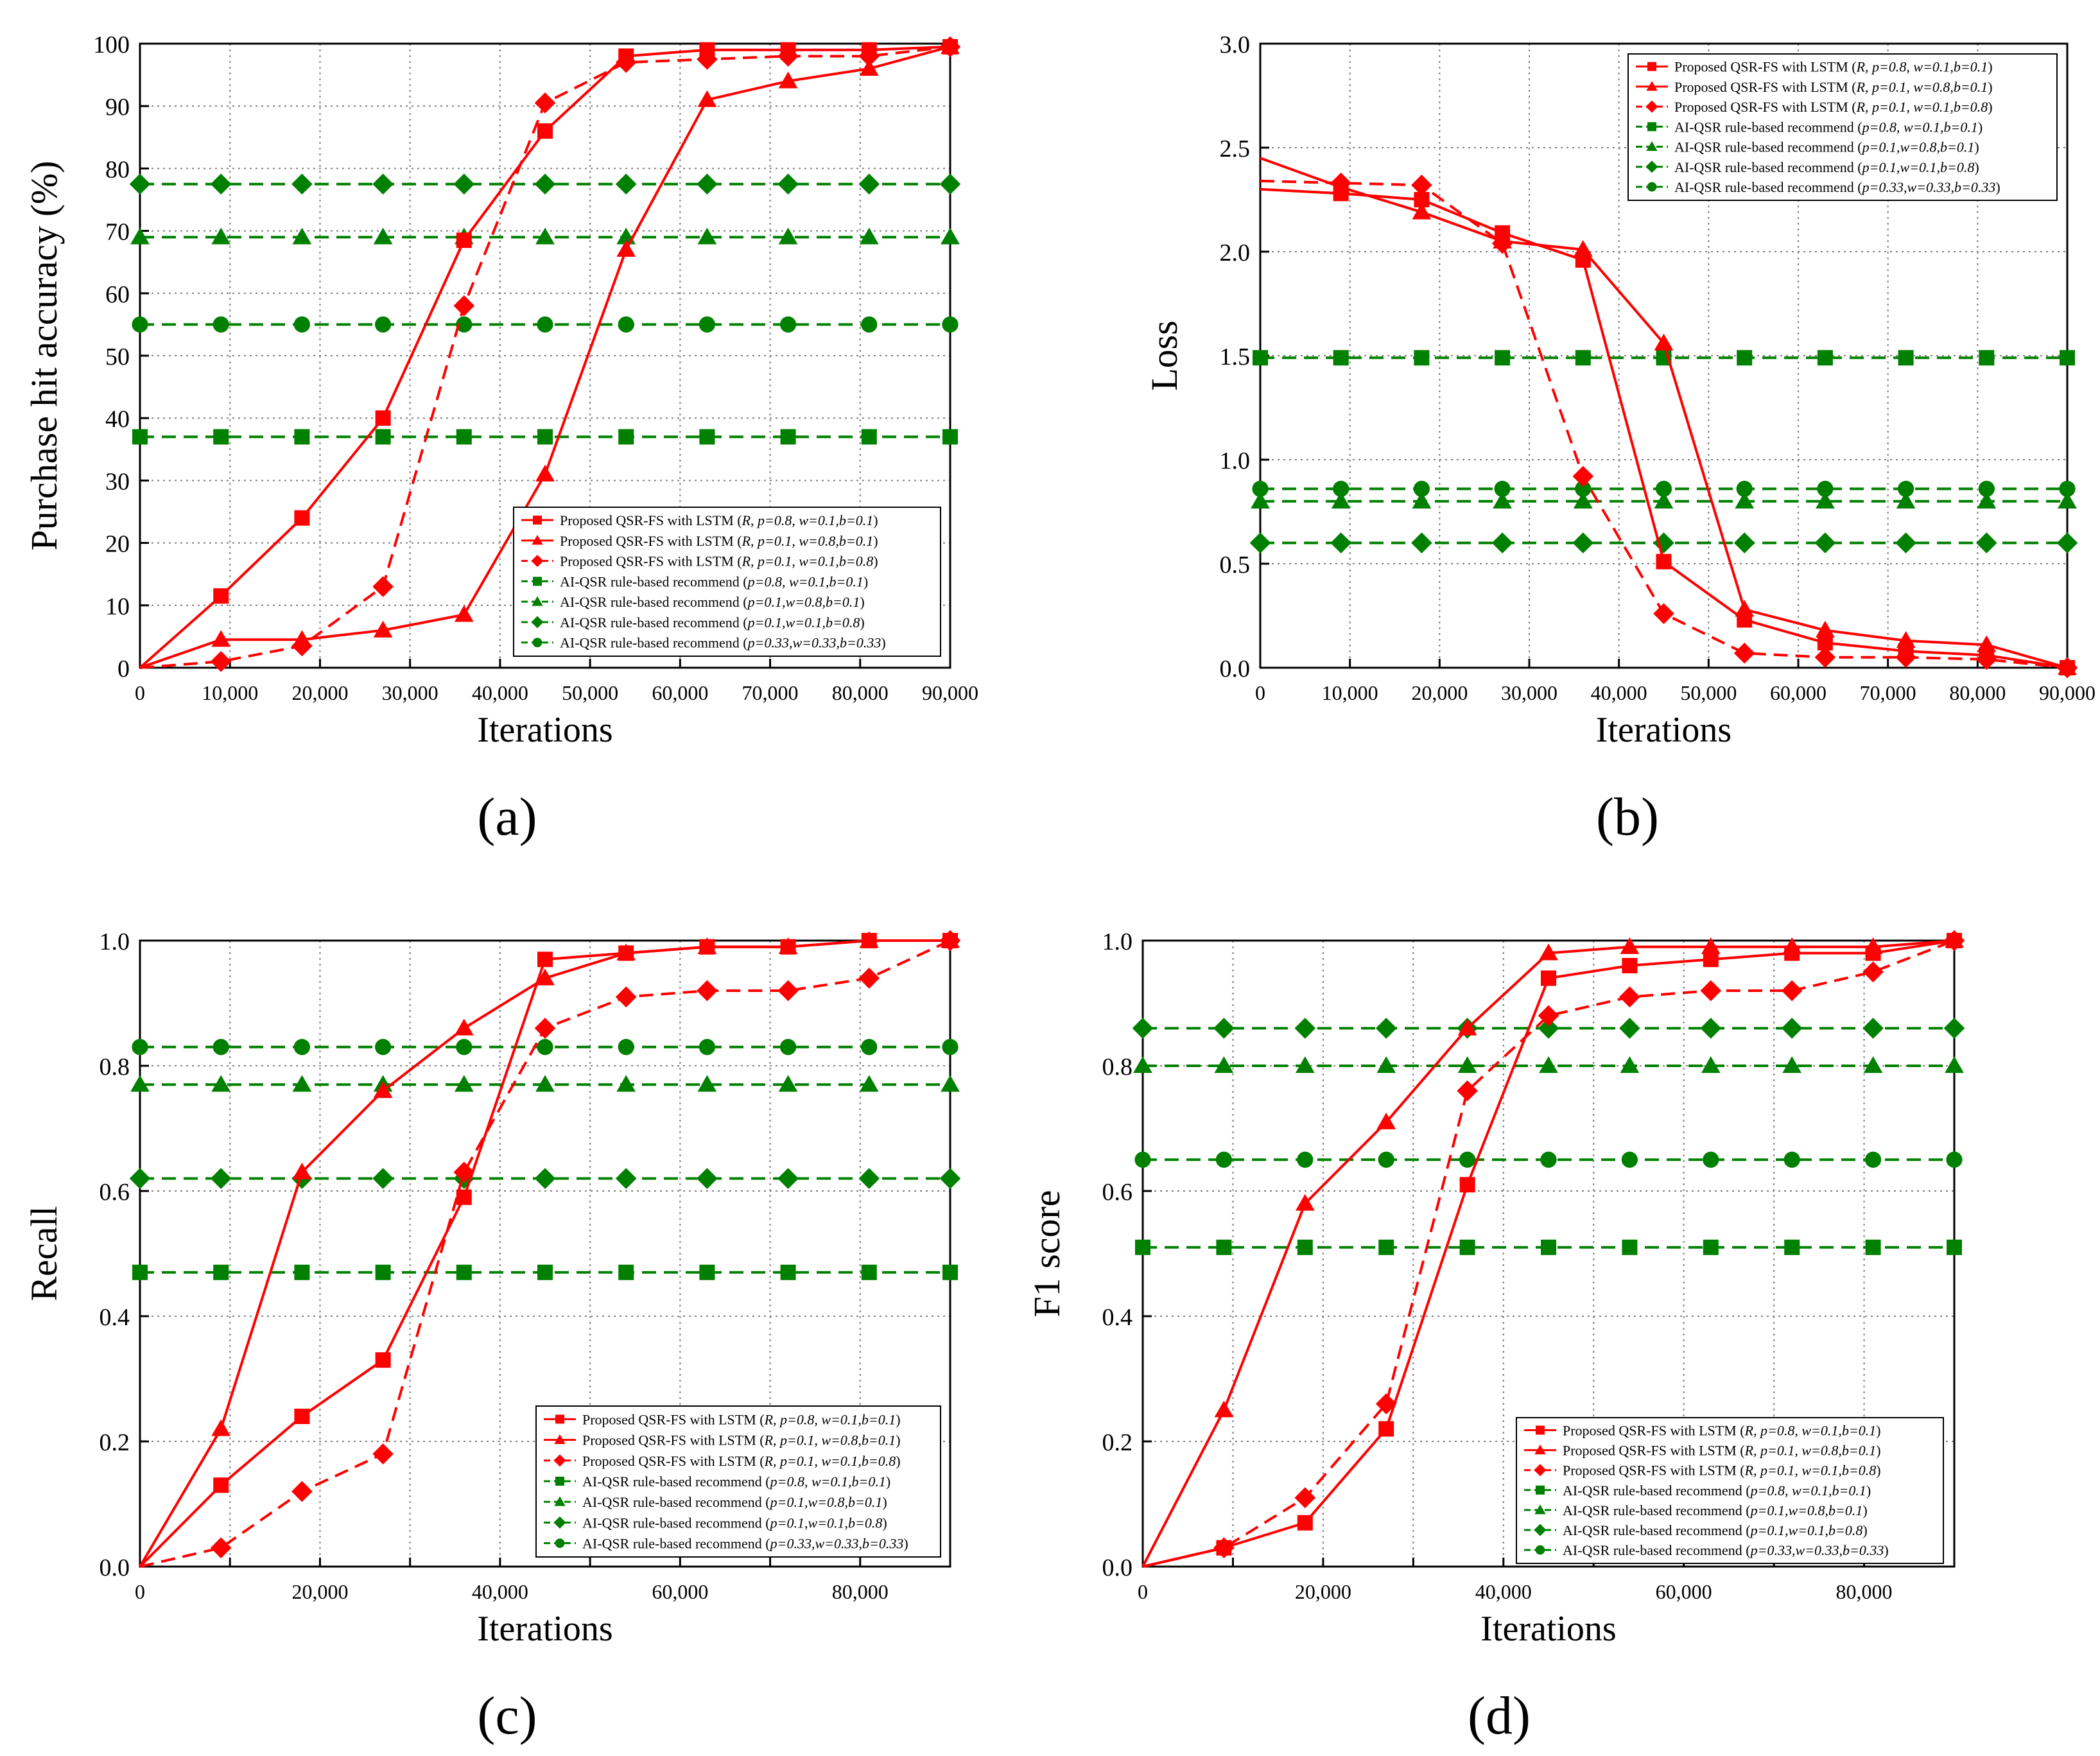 The height and width of the screenshot is (1756, 2100). I want to click on x-tick-label: 60,000, so click(1799, 692).